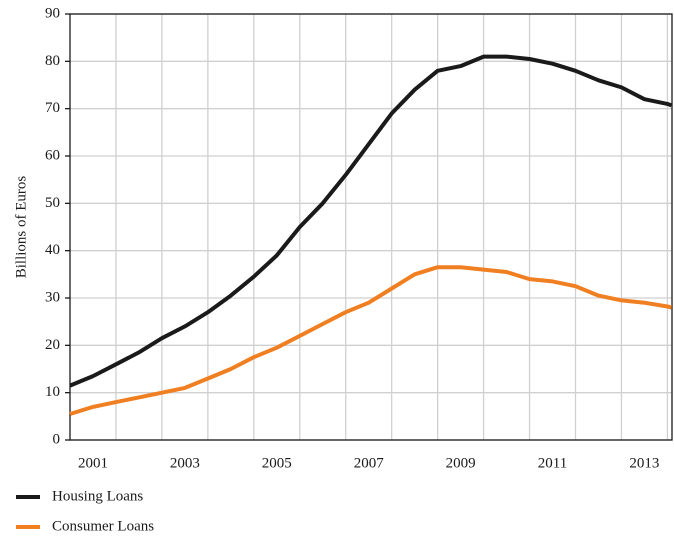 The height and width of the screenshot is (541, 674). What do you see at coordinates (93, 463) in the screenshot?
I see `x-tick-label: 2001` at bounding box center [93, 463].